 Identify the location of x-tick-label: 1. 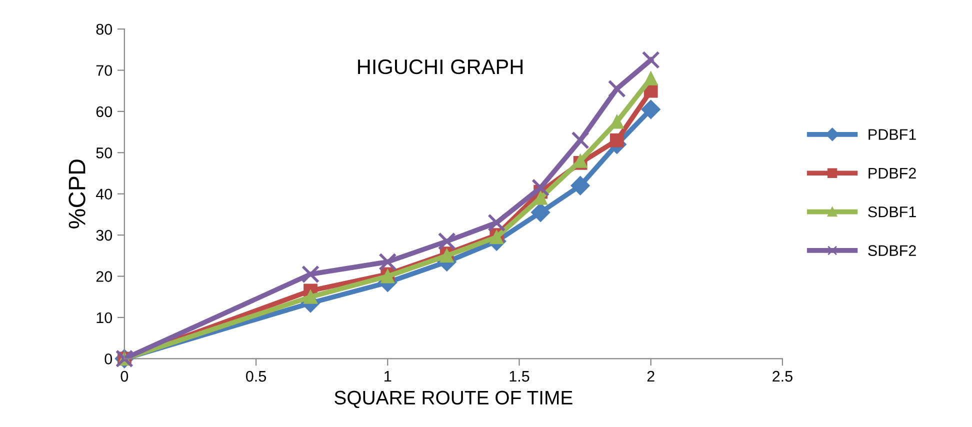
(388, 376).